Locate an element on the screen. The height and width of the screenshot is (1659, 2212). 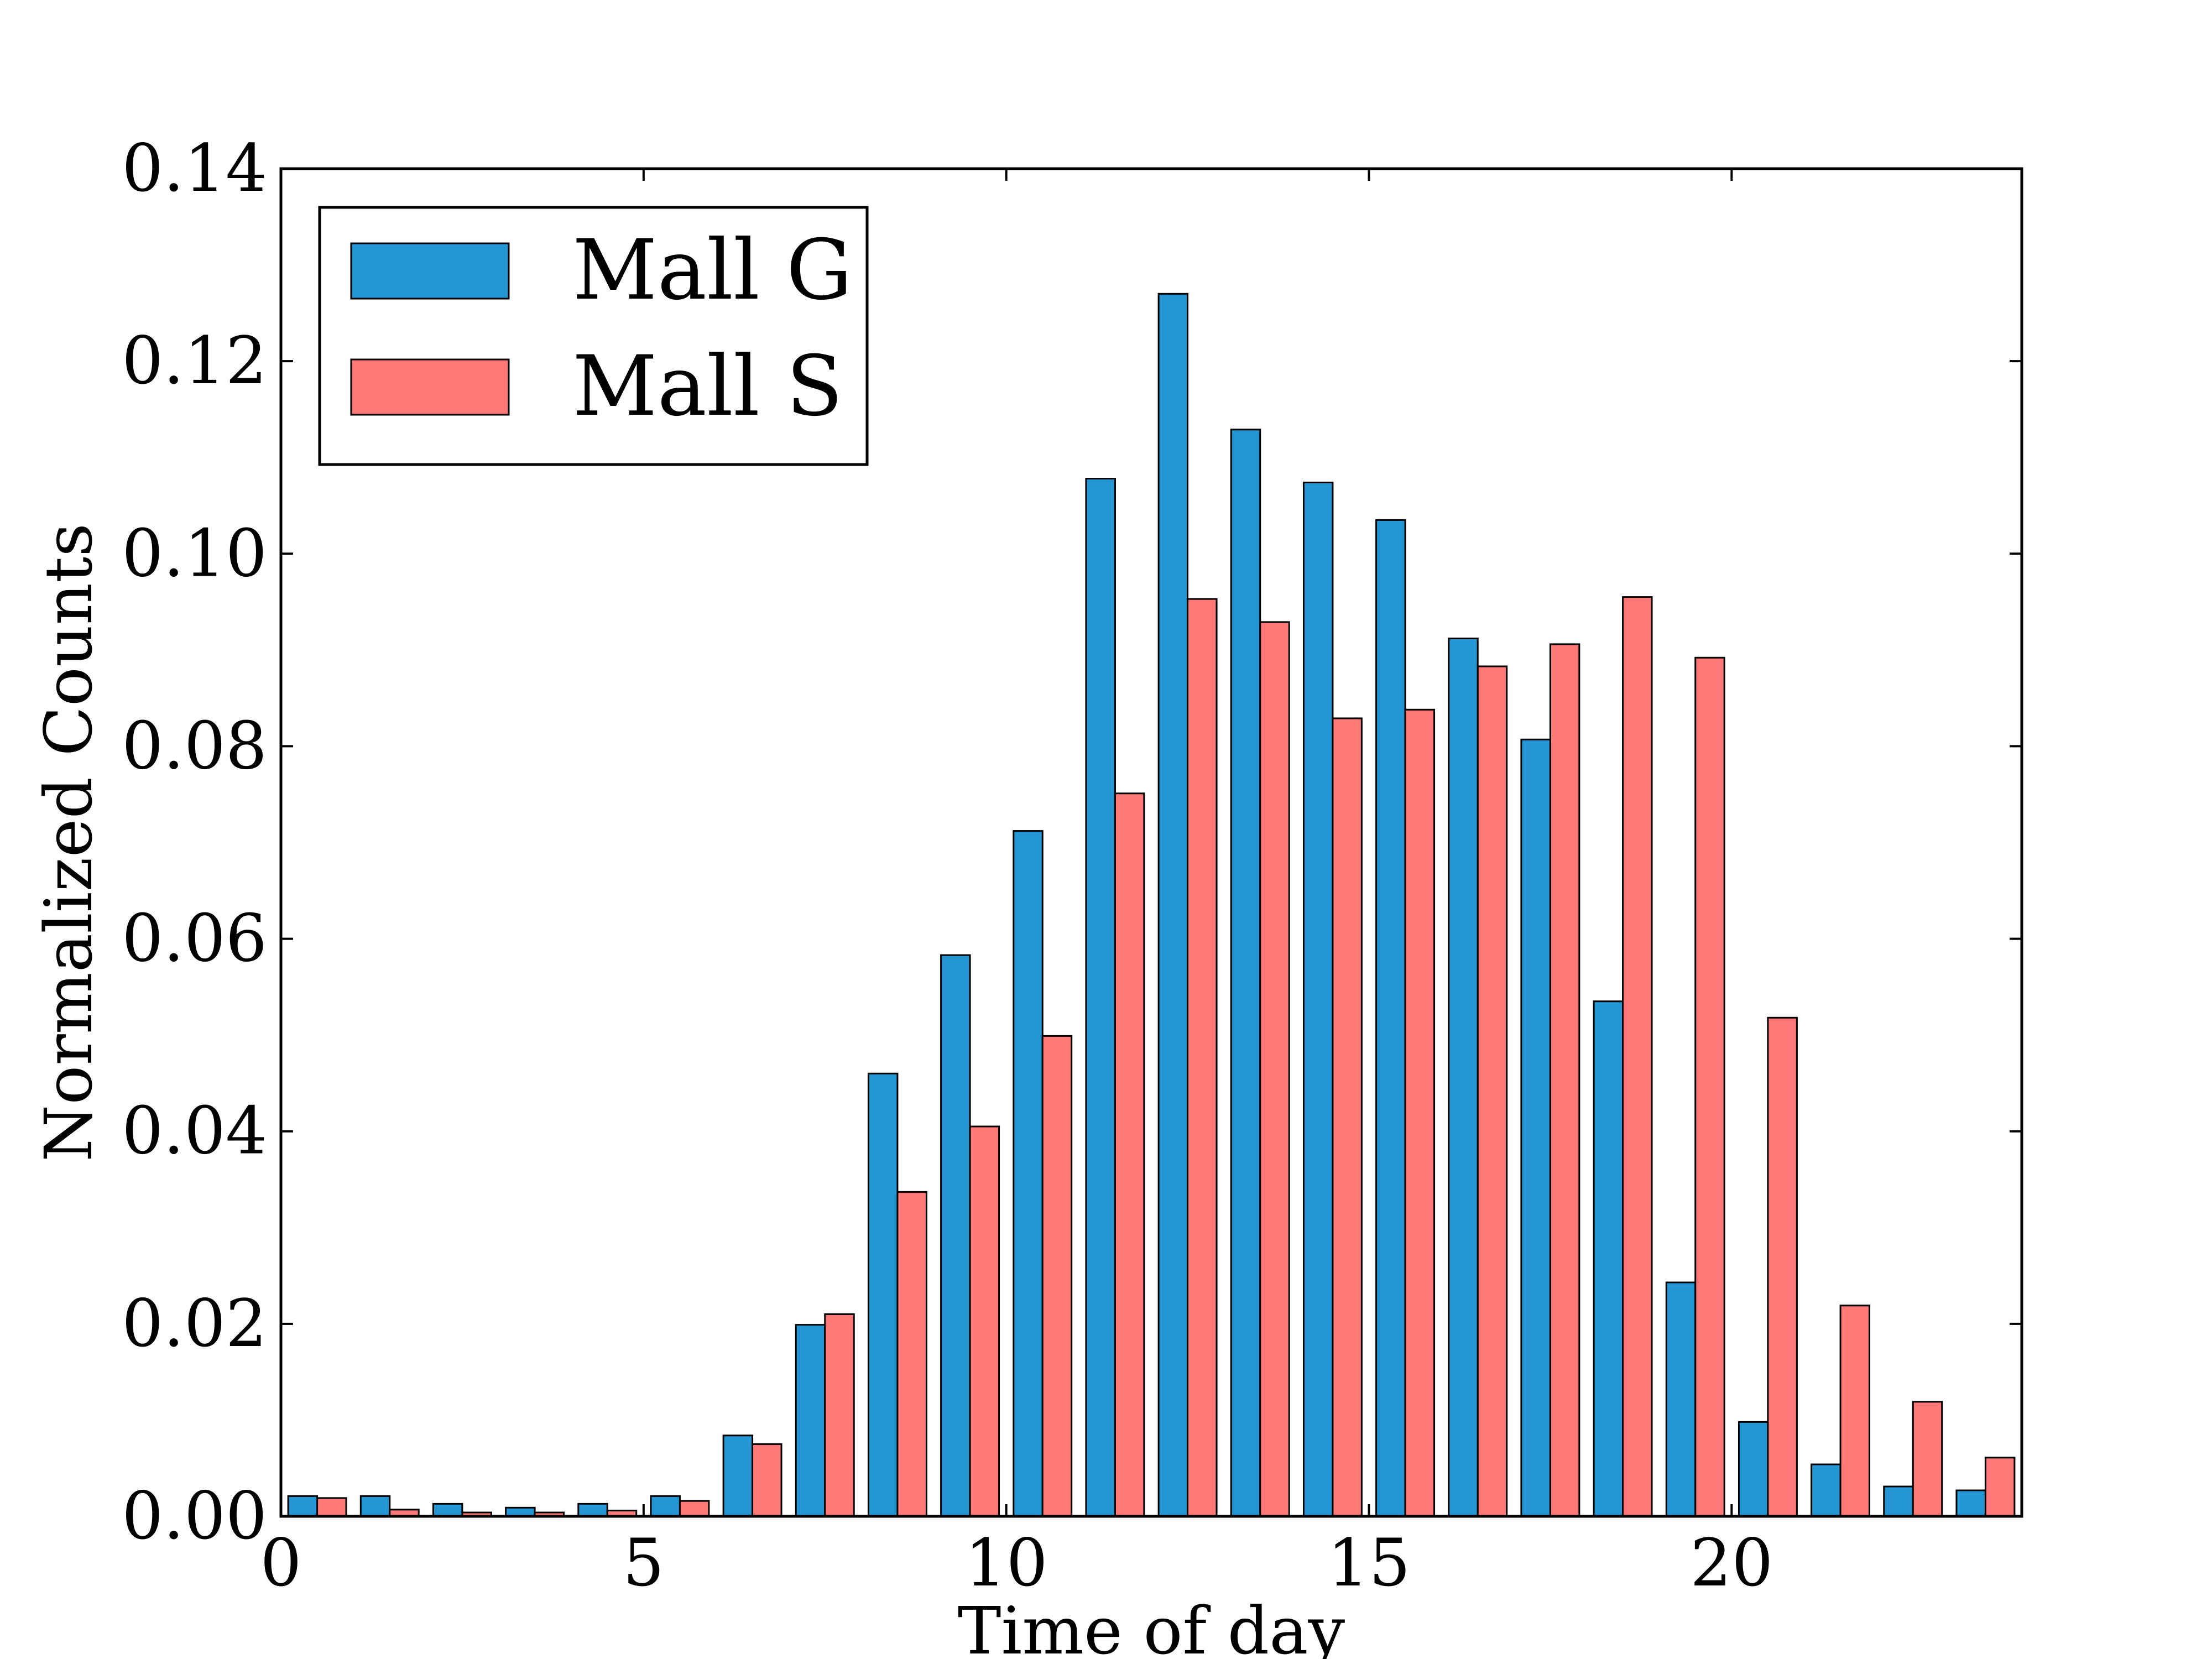
y-tick-label-6: 0.12 is located at coordinates (195, 361).